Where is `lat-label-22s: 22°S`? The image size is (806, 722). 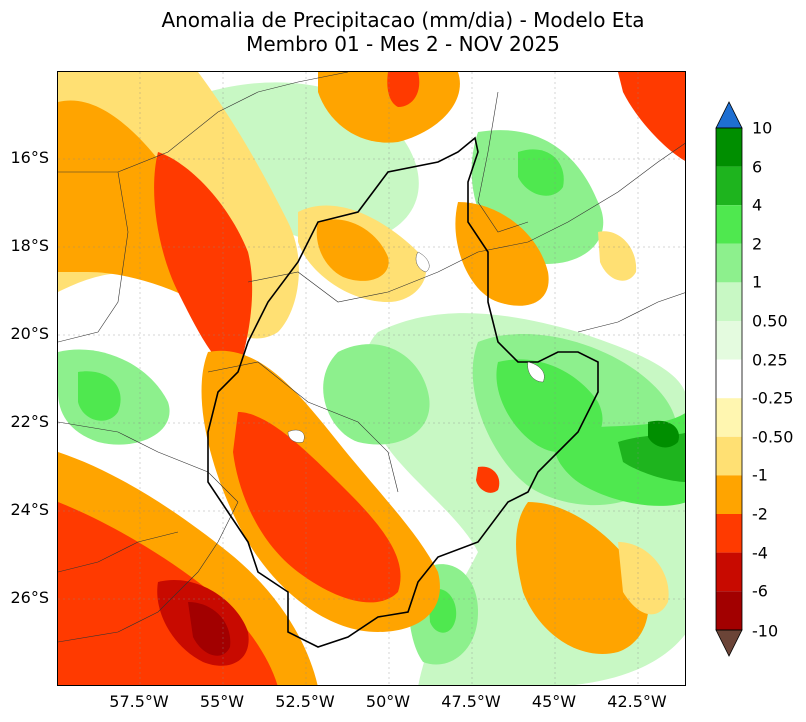
lat-label-22s: 22°S is located at coordinates (29, 421).